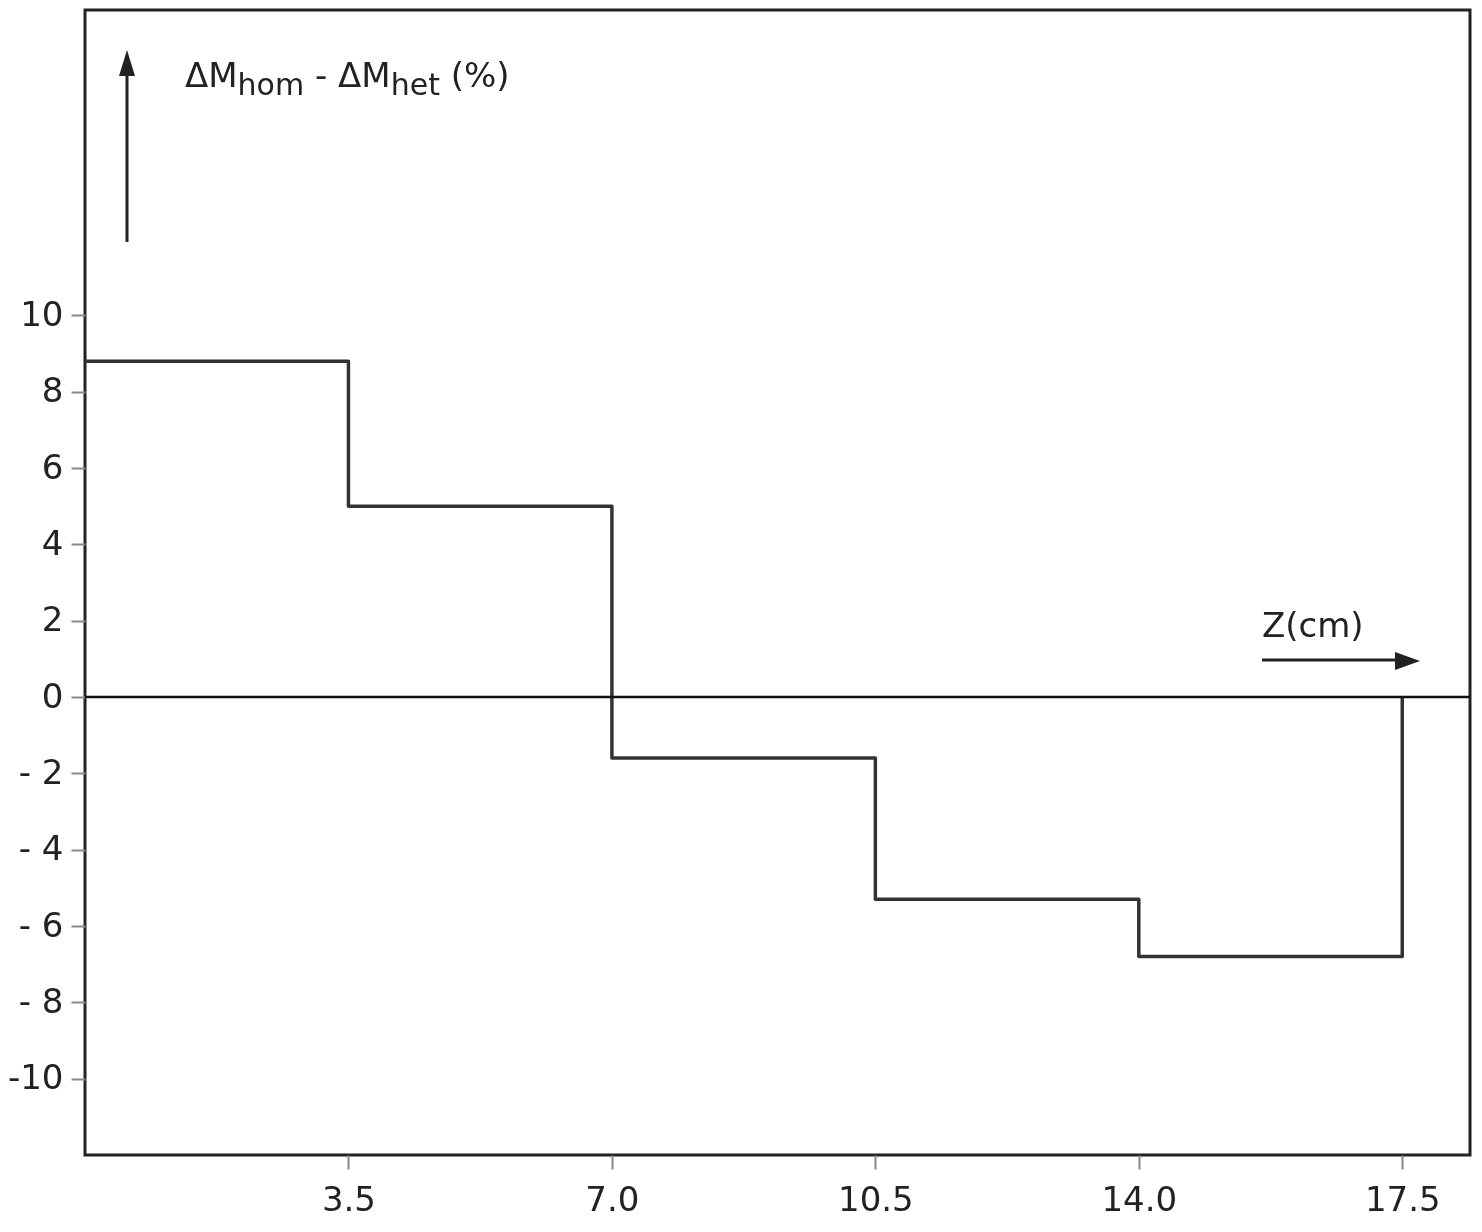 The image size is (1482, 1232). I want to click on y-tick-label: -10, so click(35, 1077).